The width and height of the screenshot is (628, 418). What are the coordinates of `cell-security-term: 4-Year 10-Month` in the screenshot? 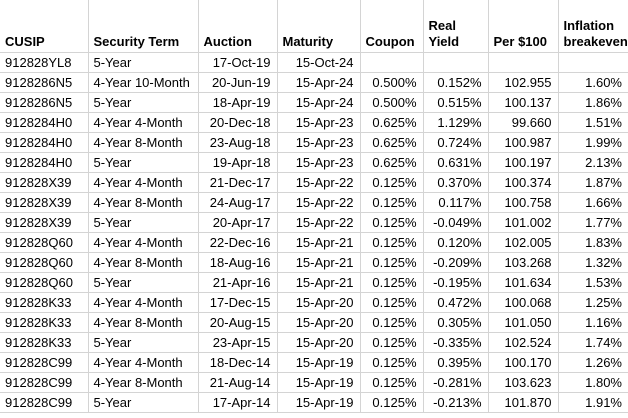 It's located at (143, 82).